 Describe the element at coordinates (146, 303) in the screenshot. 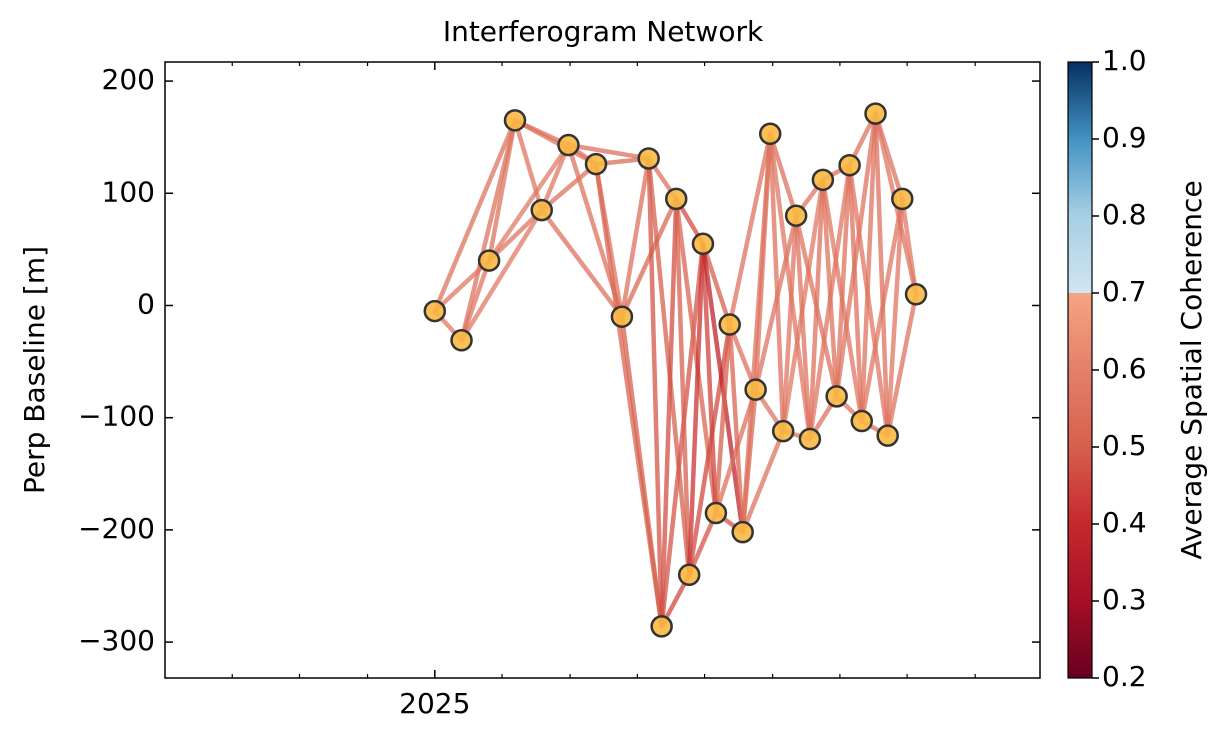

I see `y-tick-label: 0` at that location.